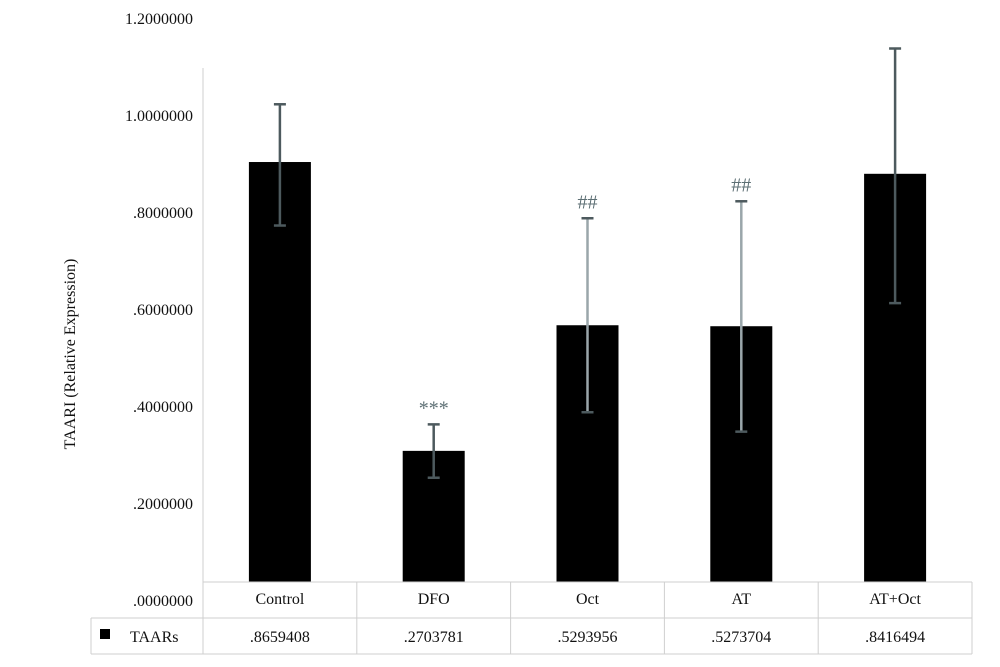 The width and height of the screenshot is (1000, 667). I want to click on y-tick-label: .2000000, so click(163, 504).